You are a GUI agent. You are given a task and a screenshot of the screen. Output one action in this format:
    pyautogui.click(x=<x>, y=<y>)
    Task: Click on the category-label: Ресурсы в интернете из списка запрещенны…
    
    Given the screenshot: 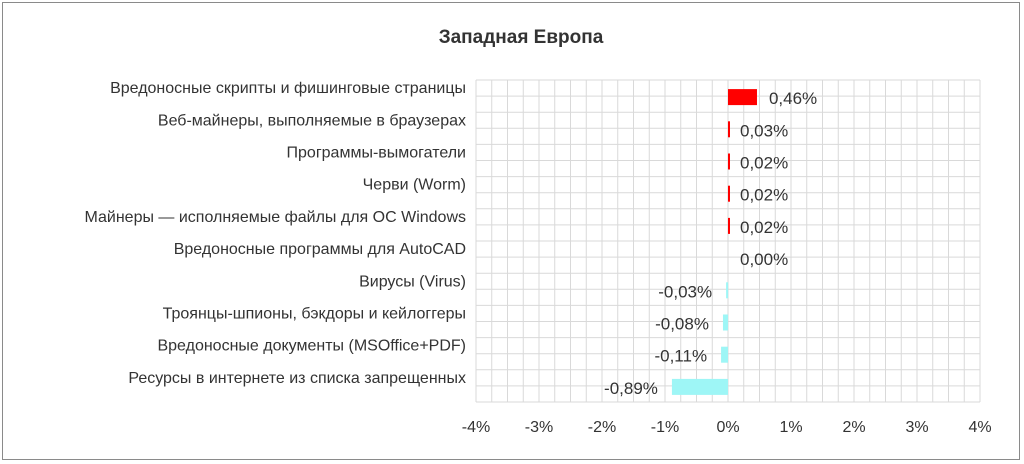 What is the action you would take?
    pyautogui.click(x=297, y=378)
    